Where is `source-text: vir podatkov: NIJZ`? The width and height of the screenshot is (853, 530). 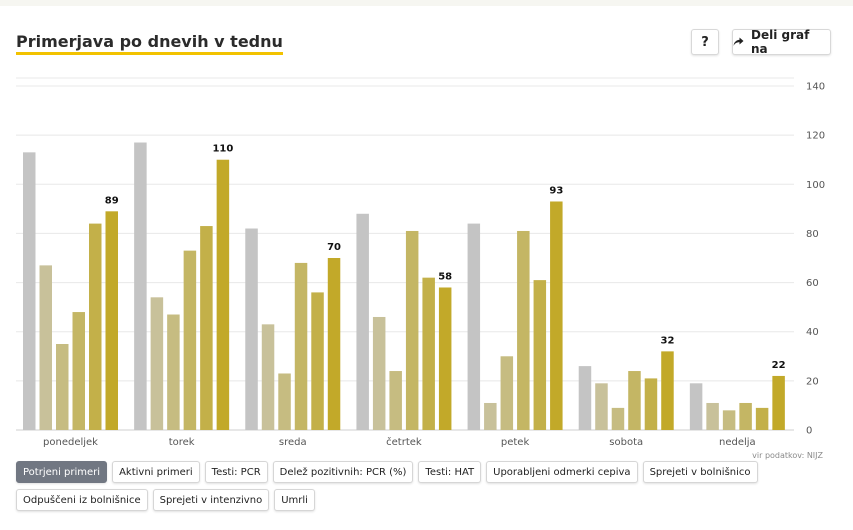
source-text: vir podatkov: NIJZ is located at coordinates (787, 455).